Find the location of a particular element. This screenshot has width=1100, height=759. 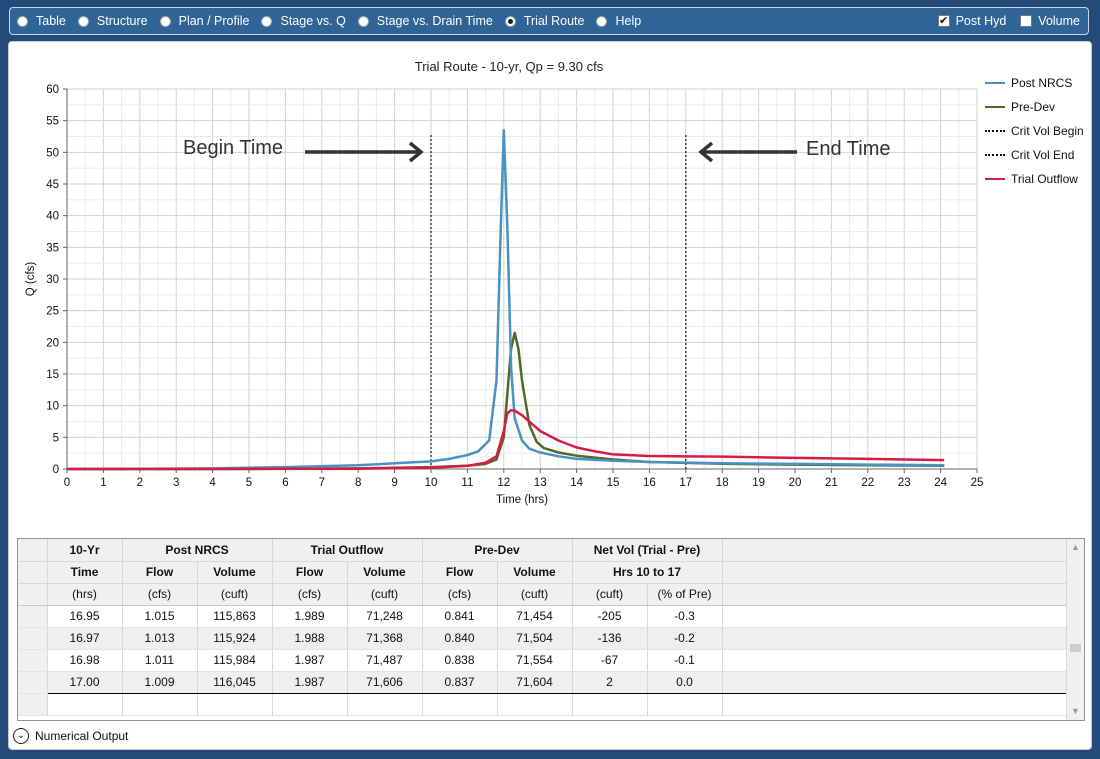

table-cell: 71,554 is located at coordinates (535, 660).